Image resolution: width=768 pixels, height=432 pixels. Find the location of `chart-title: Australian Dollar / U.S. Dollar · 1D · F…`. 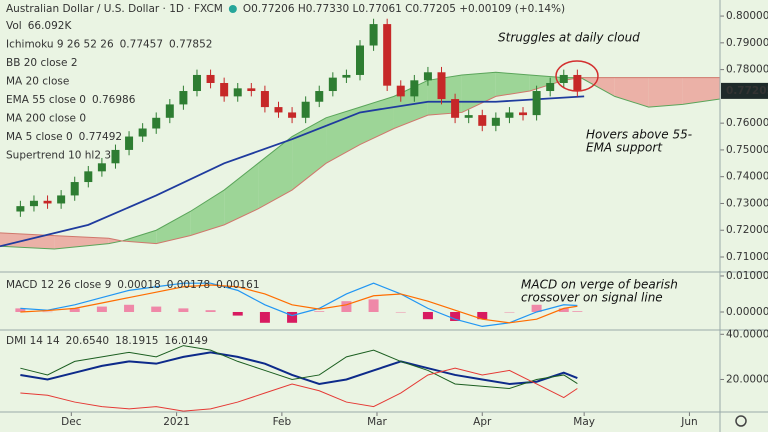

chart-title: Australian Dollar / U.S. Dollar · 1D · F… is located at coordinates (114, 9).